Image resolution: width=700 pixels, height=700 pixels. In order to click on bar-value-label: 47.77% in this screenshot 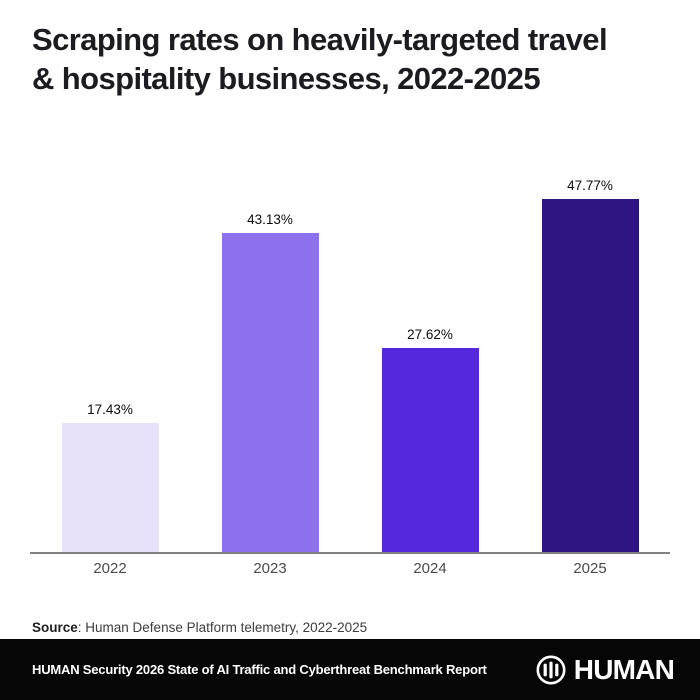, I will do `click(590, 185)`.